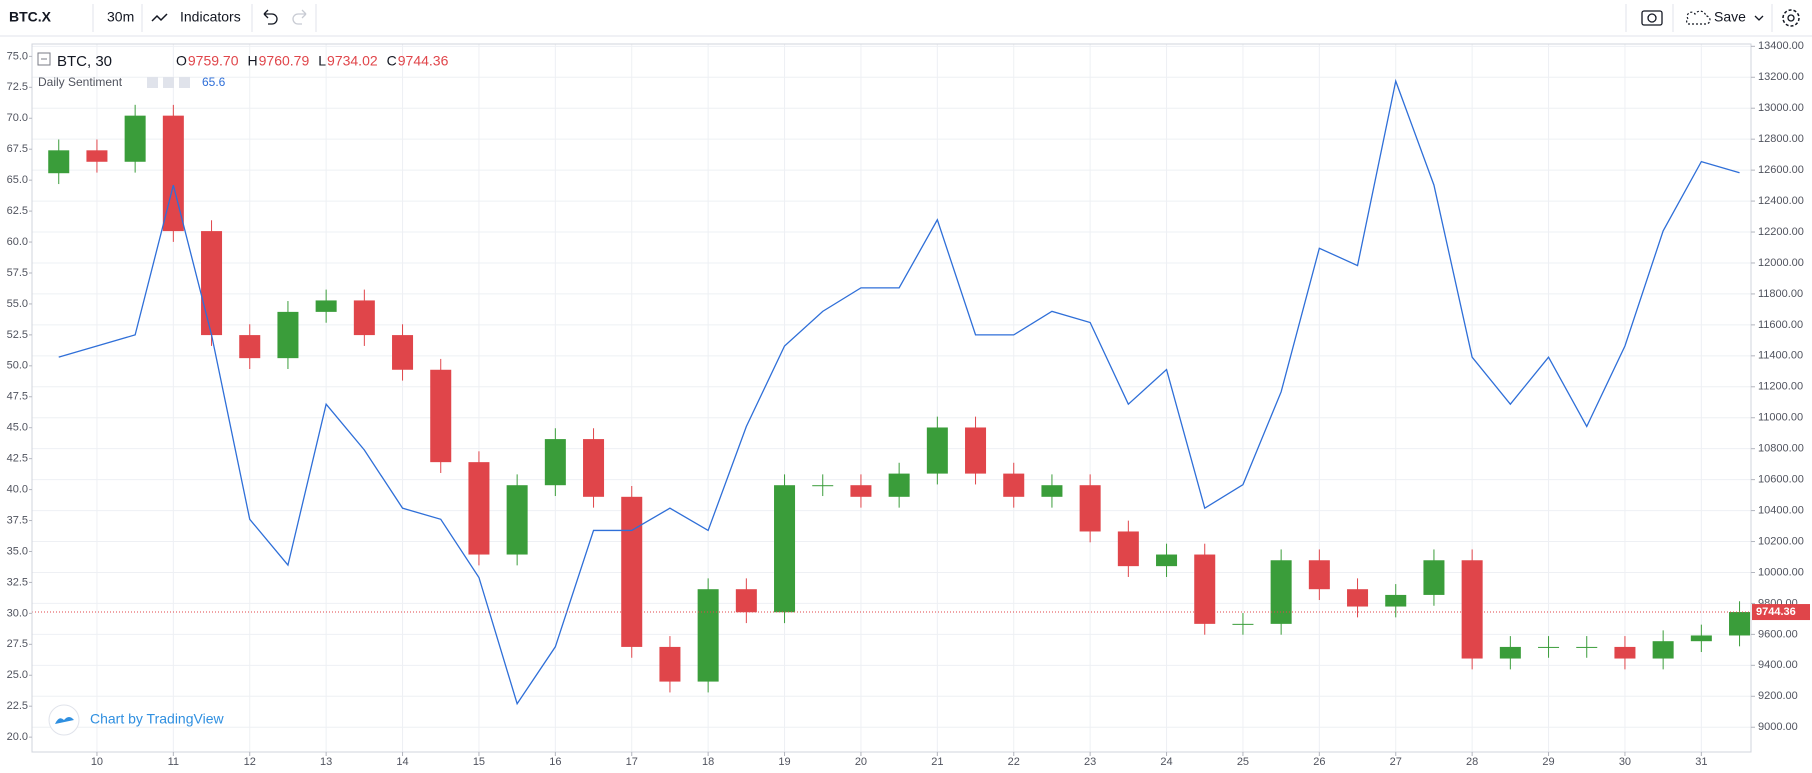 Image resolution: width=1812 pixels, height=773 pixels. What do you see at coordinates (352, 61) in the screenshot?
I see `legend-value: 9734.02` at bounding box center [352, 61].